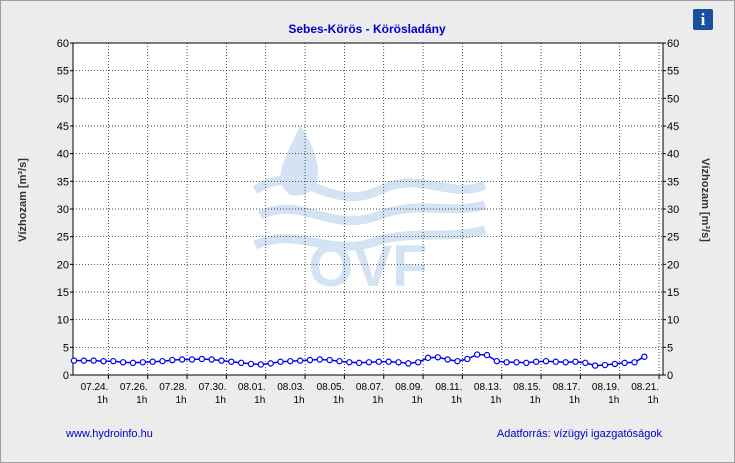 This screenshot has height=463, width=735. Describe the element at coordinates (673, 44) in the screenshot. I see `y2-tick-label: 60` at that location.